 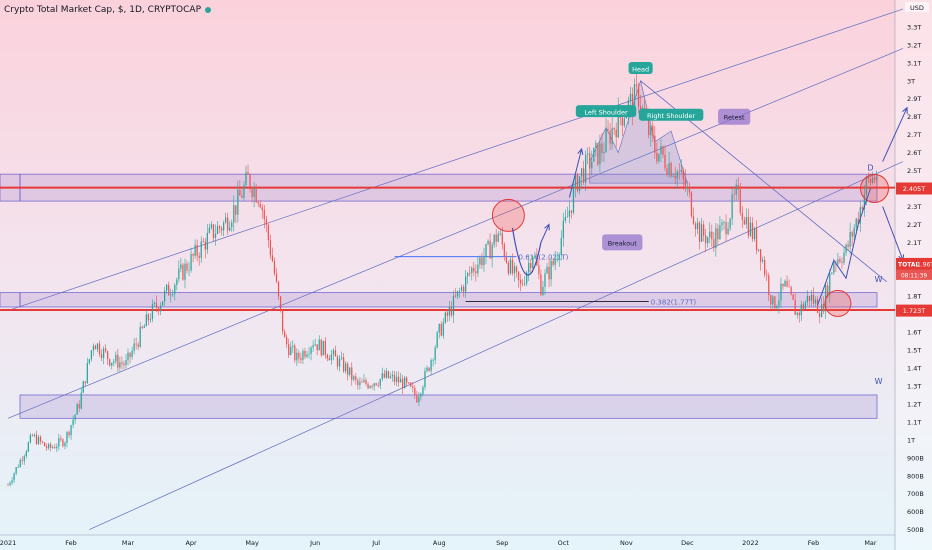 I want to click on countdown-badge, so click(x=914, y=274).